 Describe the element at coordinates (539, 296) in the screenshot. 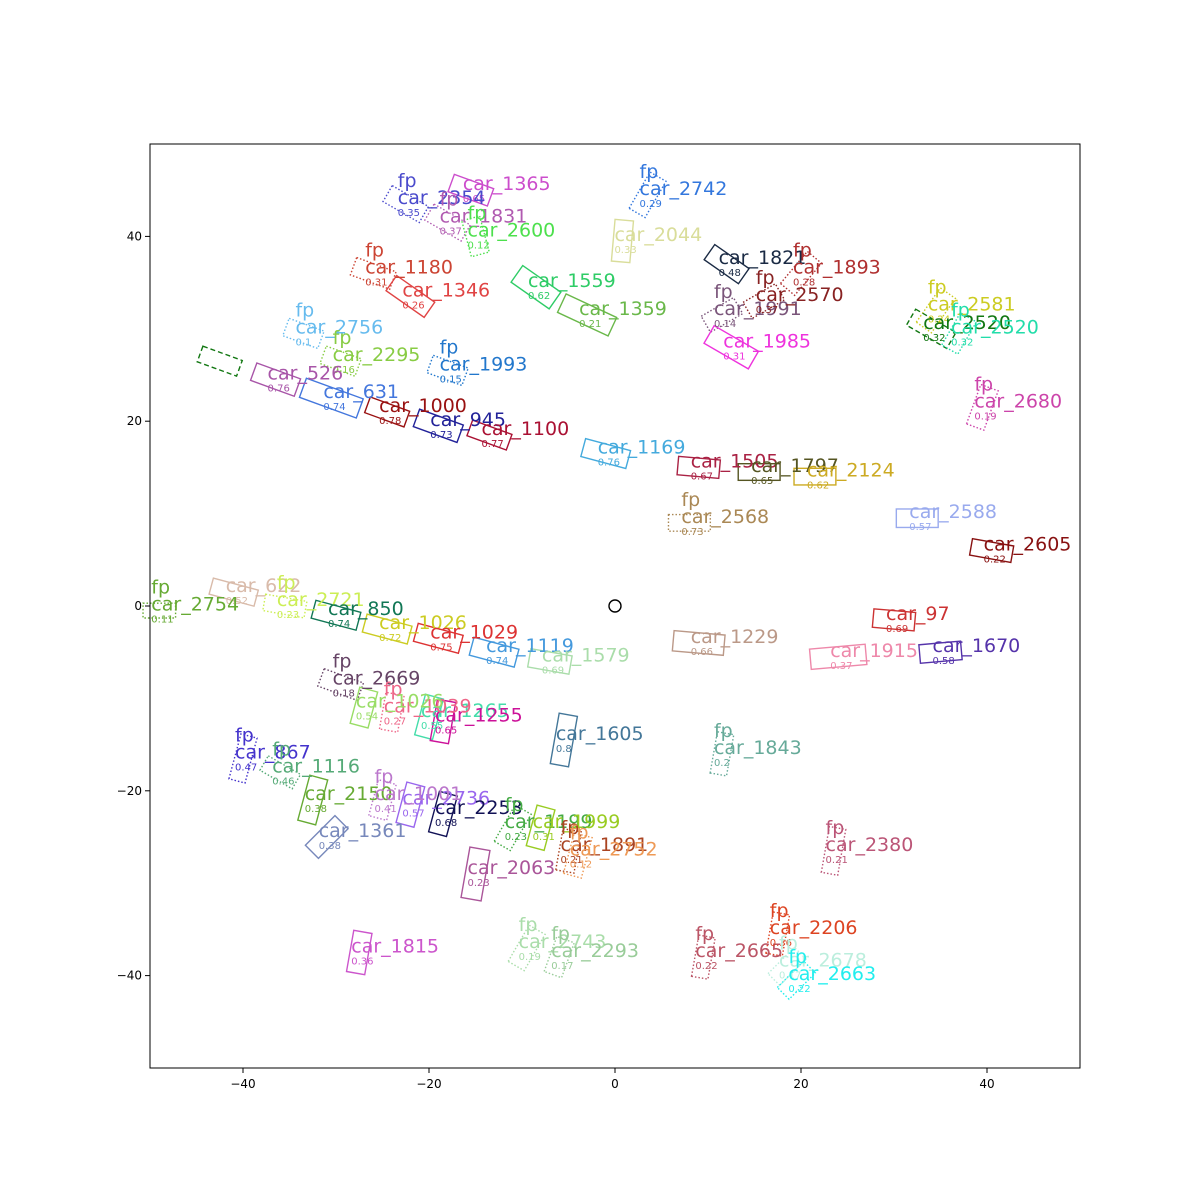

I see `score-label-10: 0.62` at that location.